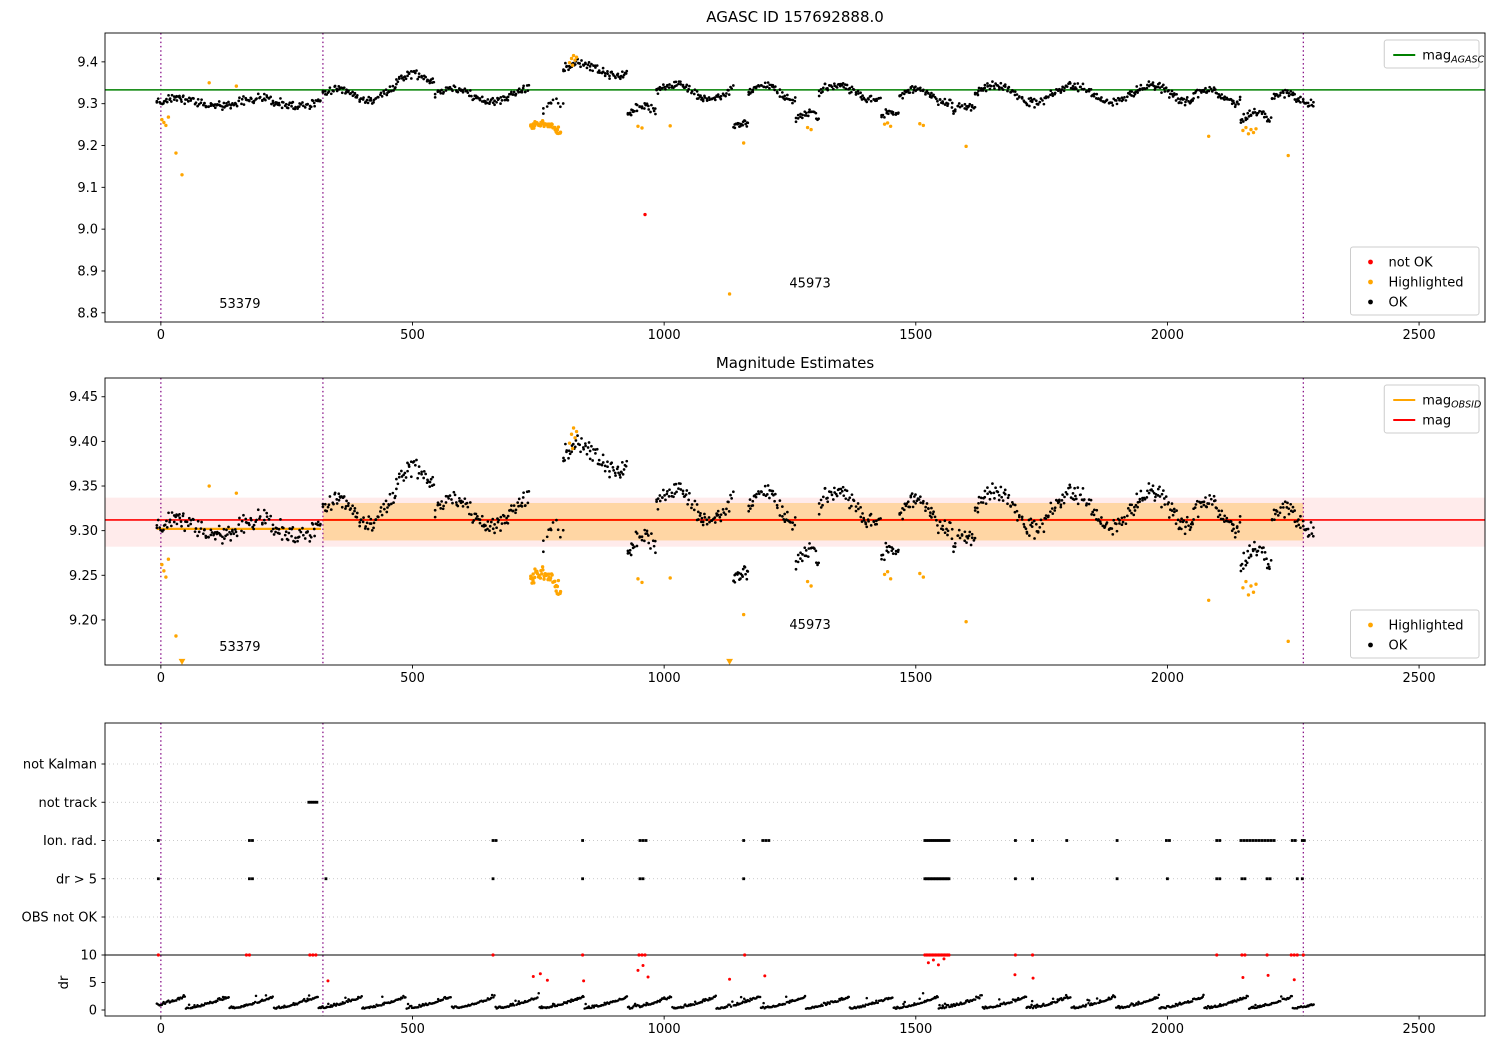 The width and height of the screenshot is (1500, 1050). Describe the element at coordinates (87, 230) in the screenshot. I see `y-tick-label: 9.0` at that location.